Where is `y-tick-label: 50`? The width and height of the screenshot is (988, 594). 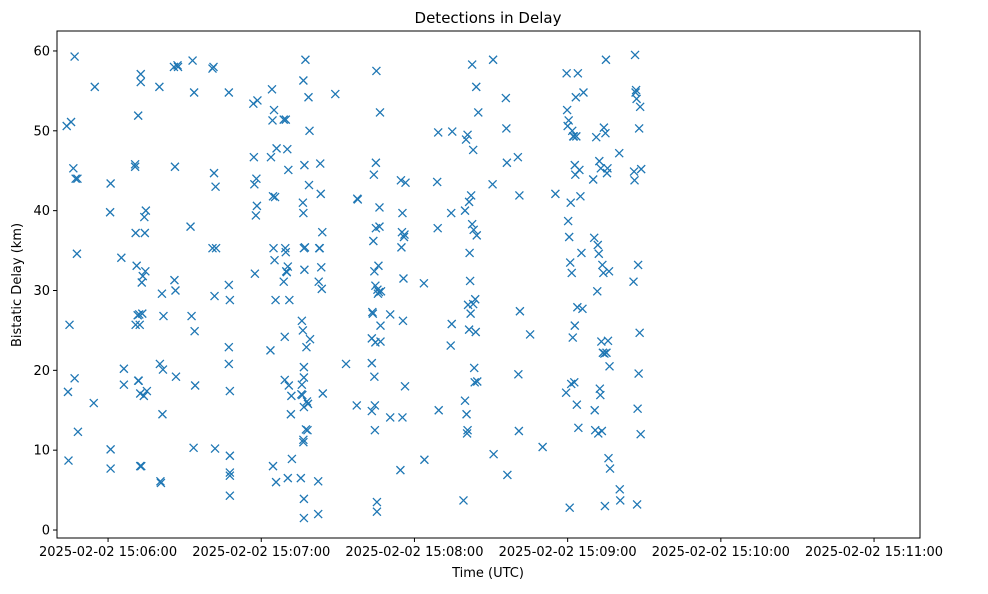
y-tick-label: 50 is located at coordinates (41, 131).